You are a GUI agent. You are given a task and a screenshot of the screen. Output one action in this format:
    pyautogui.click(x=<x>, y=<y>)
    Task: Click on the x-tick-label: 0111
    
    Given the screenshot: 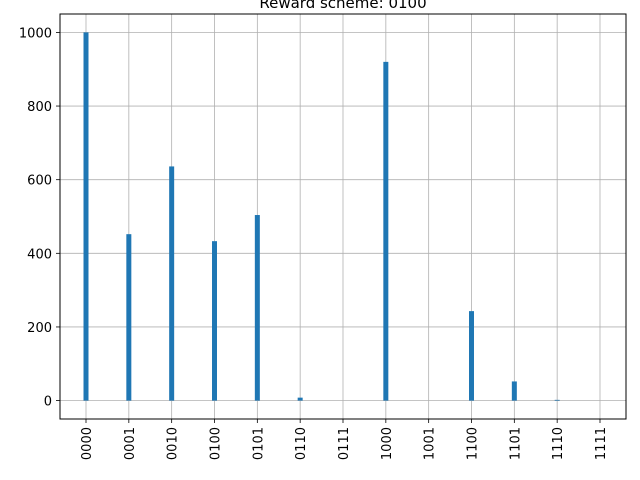 What is the action you would take?
    pyautogui.click(x=344, y=443)
    